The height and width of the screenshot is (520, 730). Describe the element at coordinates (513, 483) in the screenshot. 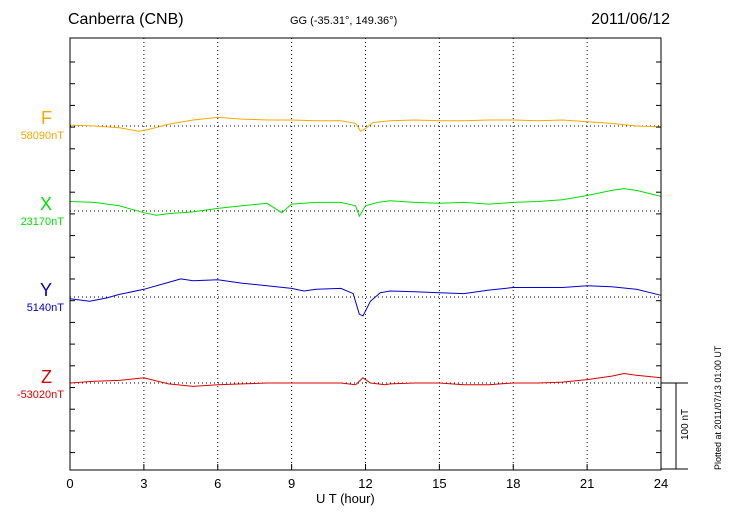

I see `x-tick-label-18: 18` at that location.